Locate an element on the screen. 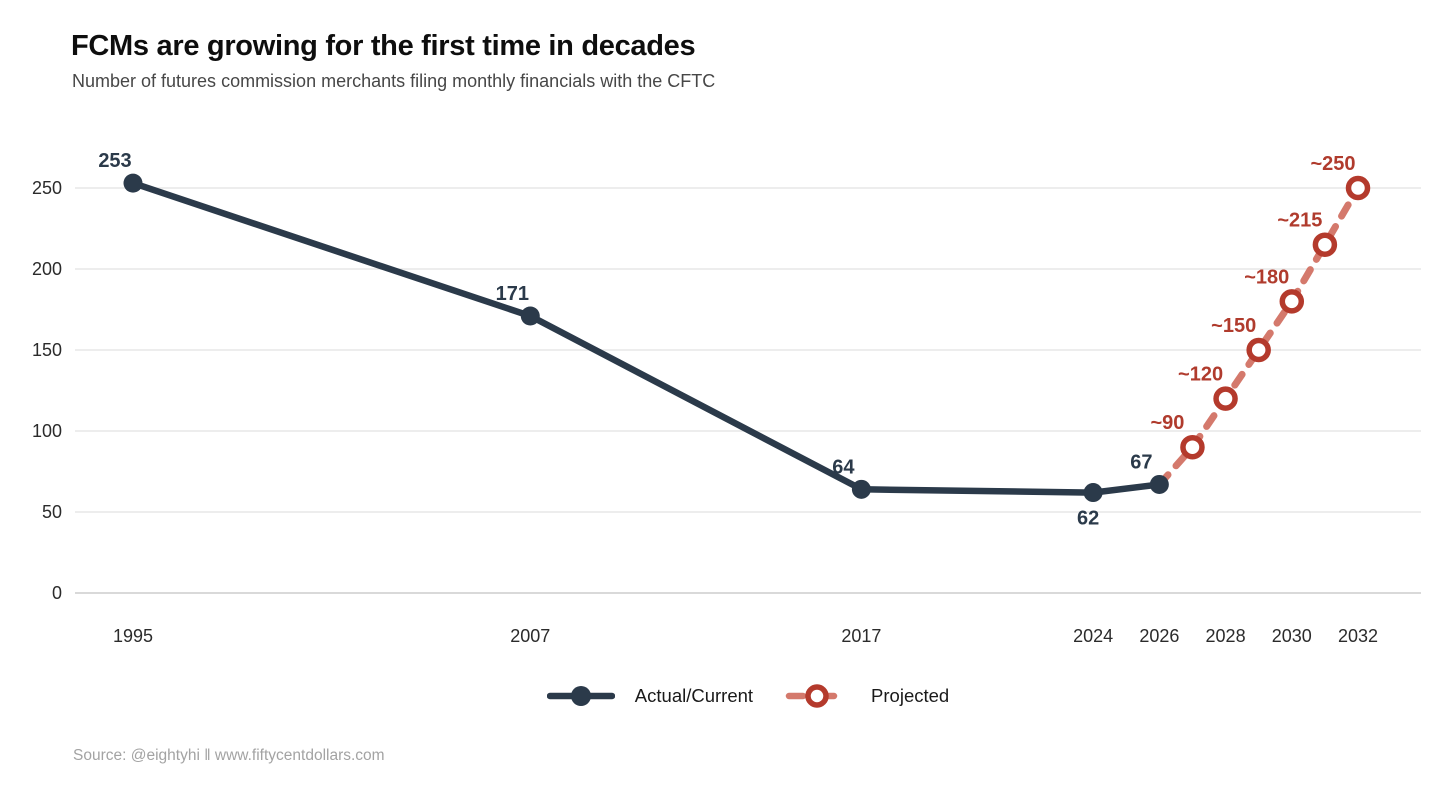 This screenshot has width=1456, height=794. legend-label-projected: Projected is located at coordinates (910, 695).